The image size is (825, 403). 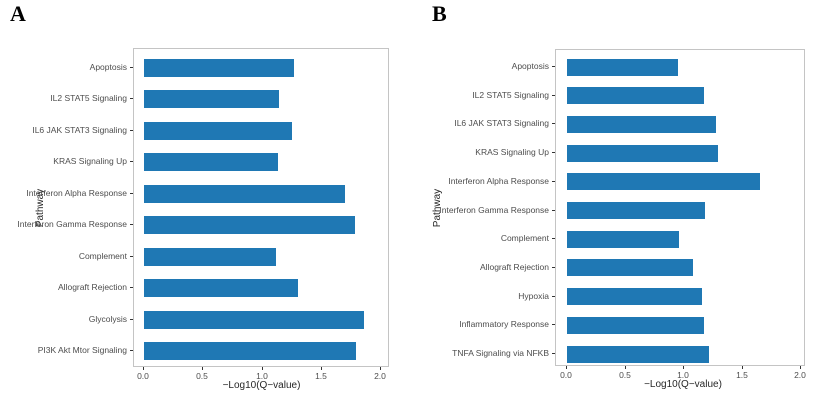 What do you see at coordinates (500, 353) in the screenshot?
I see `y-axis-label: TNFA Signaling via NFKB` at bounding box center [500, 353].